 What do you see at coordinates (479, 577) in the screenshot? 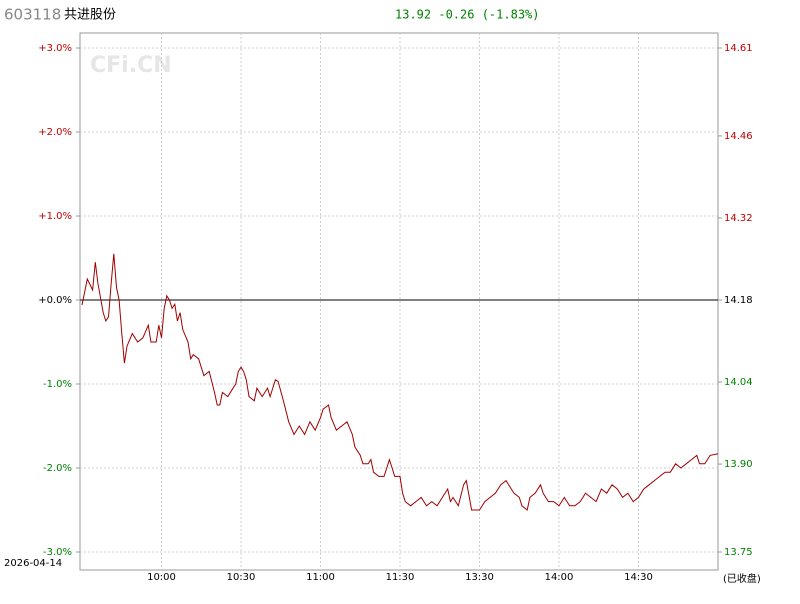
I see `x-tick-label: 13:30` at bounding box center [479, 577].